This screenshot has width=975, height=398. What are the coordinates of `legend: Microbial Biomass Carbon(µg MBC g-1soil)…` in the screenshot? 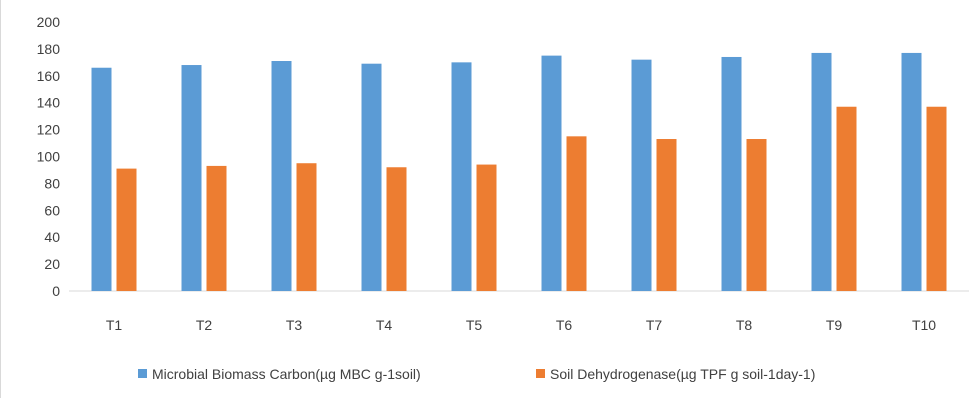 It's located at (476, 374).